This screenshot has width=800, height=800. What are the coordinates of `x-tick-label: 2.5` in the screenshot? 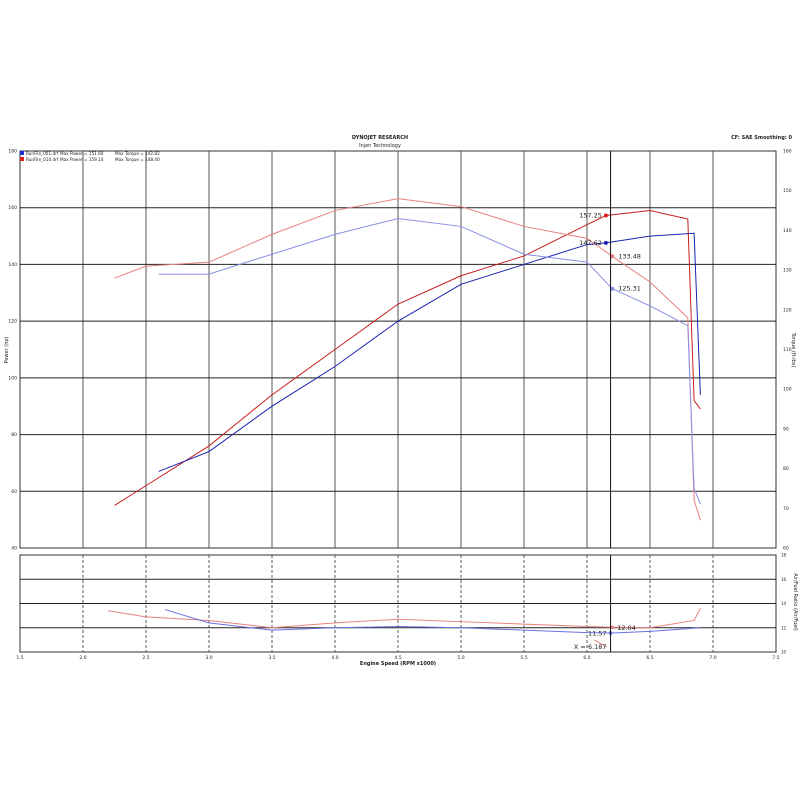 It's located at (145, 658).